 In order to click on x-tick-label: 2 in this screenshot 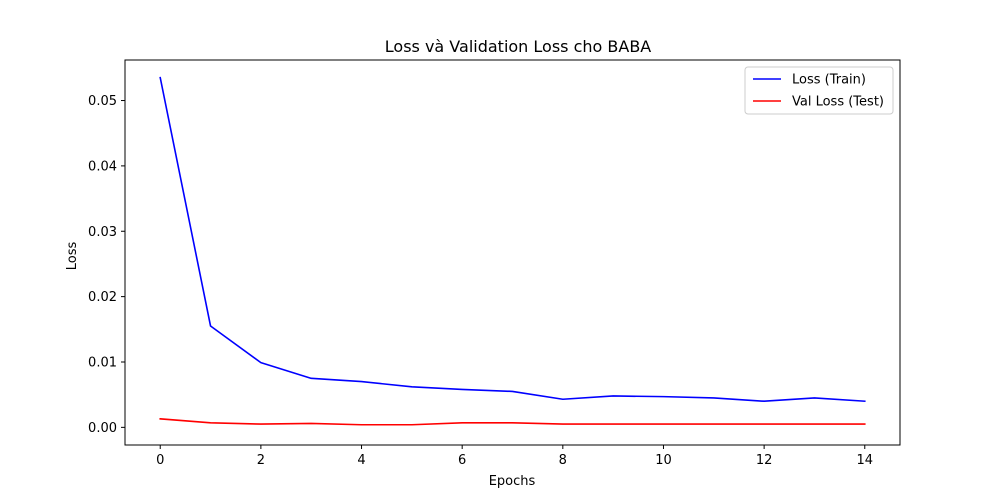, I will do `click(261, 460)`.